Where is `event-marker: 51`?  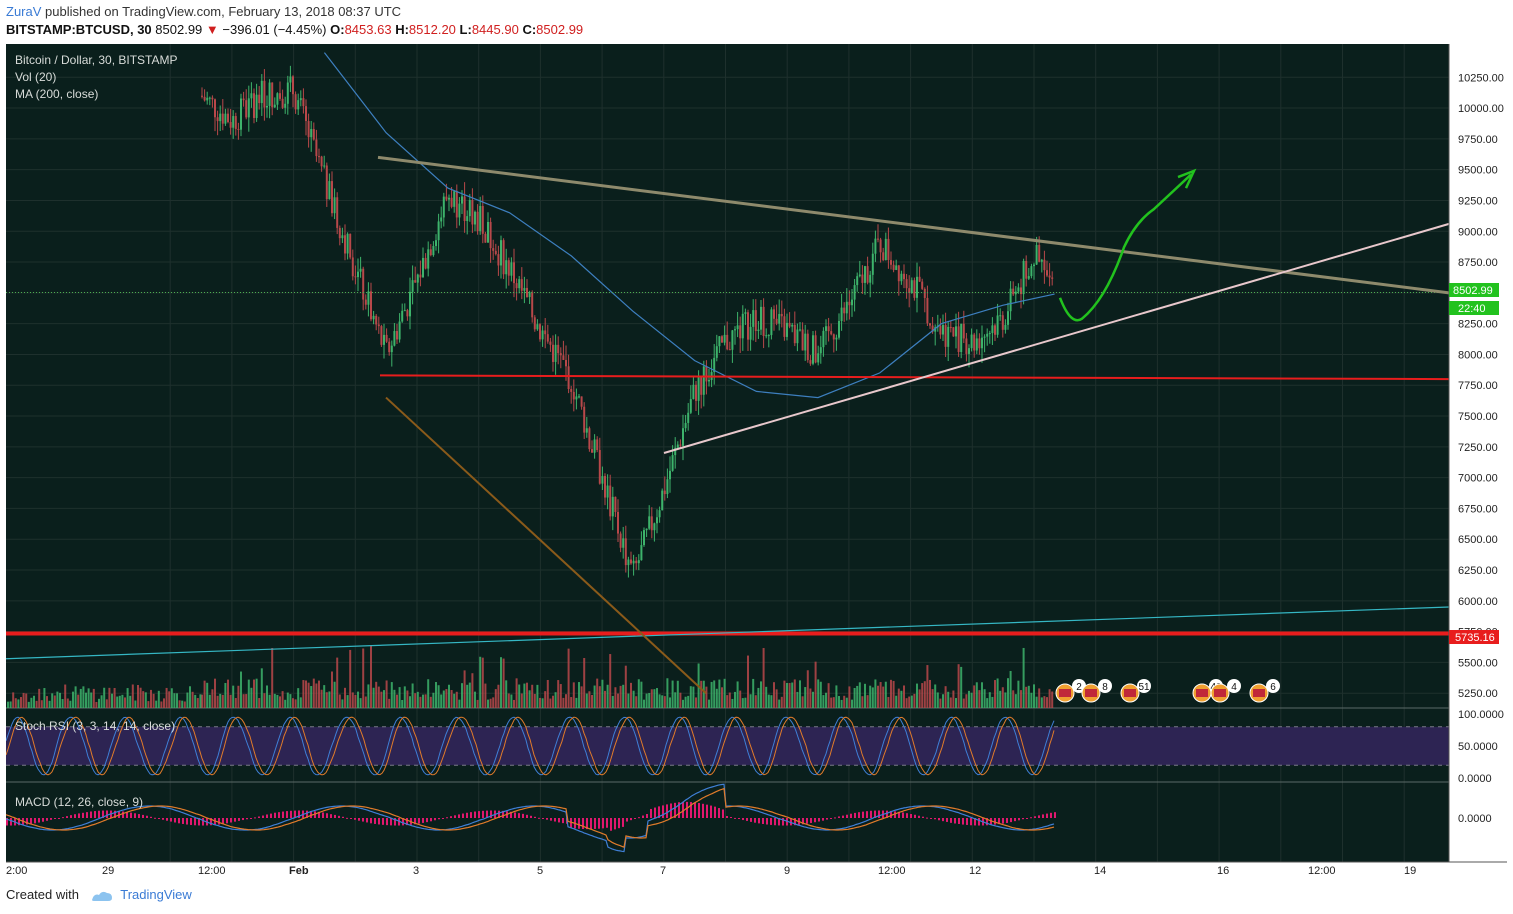
event-marker: 51 is located at coordinates (1135, 691).